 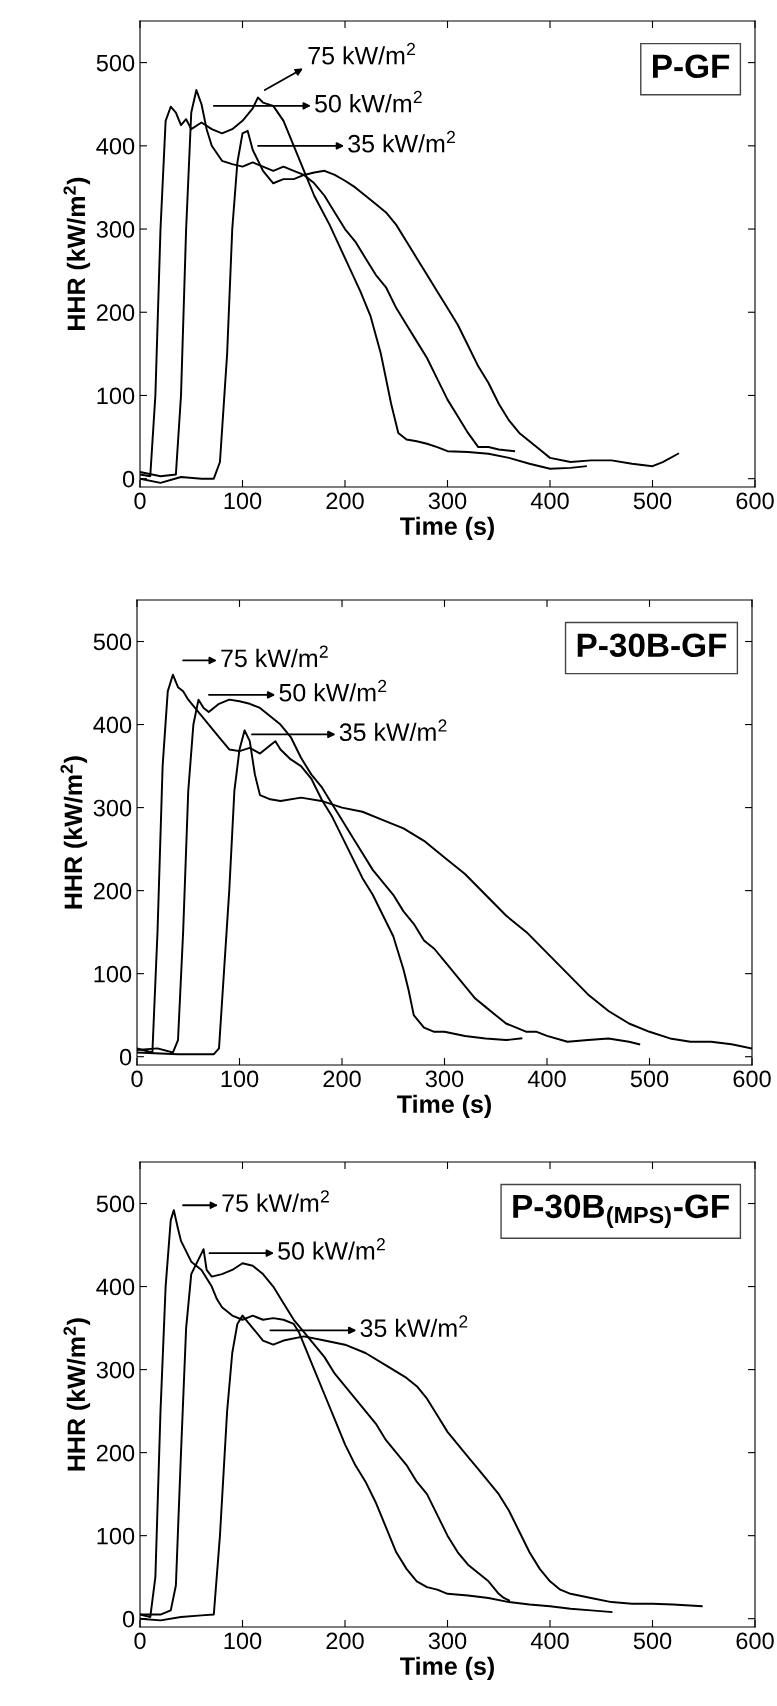 I want to click on text: P-30B-GF, so click(x=652, y=645).